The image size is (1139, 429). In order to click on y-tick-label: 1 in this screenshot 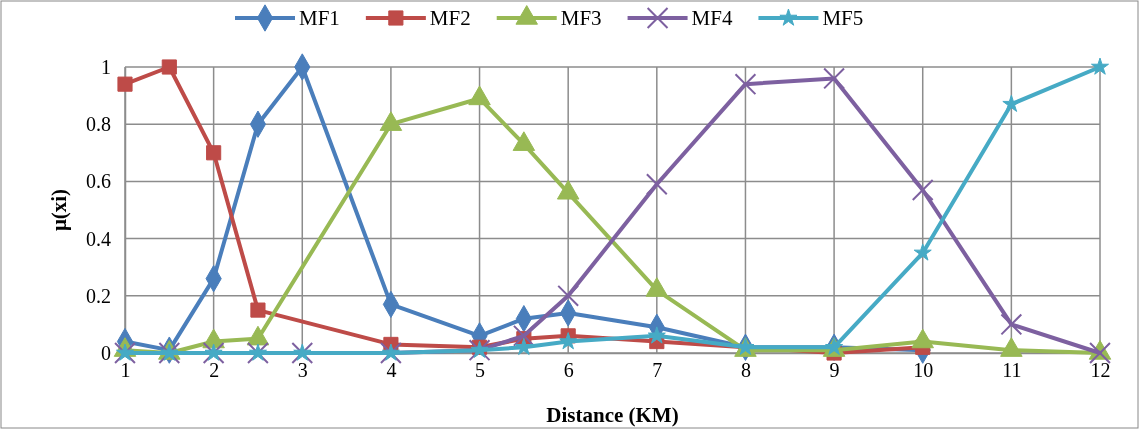, I will do `click(106, 66)`.